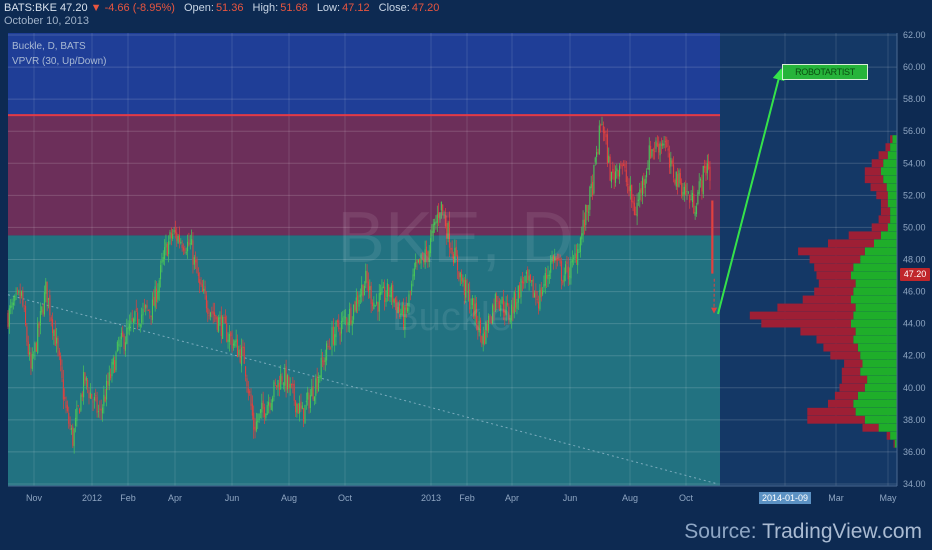 This screenshot has width=932, height=550. I want to click on legend-indicator: VPVR (30, Up/Down), so click(59, 61).